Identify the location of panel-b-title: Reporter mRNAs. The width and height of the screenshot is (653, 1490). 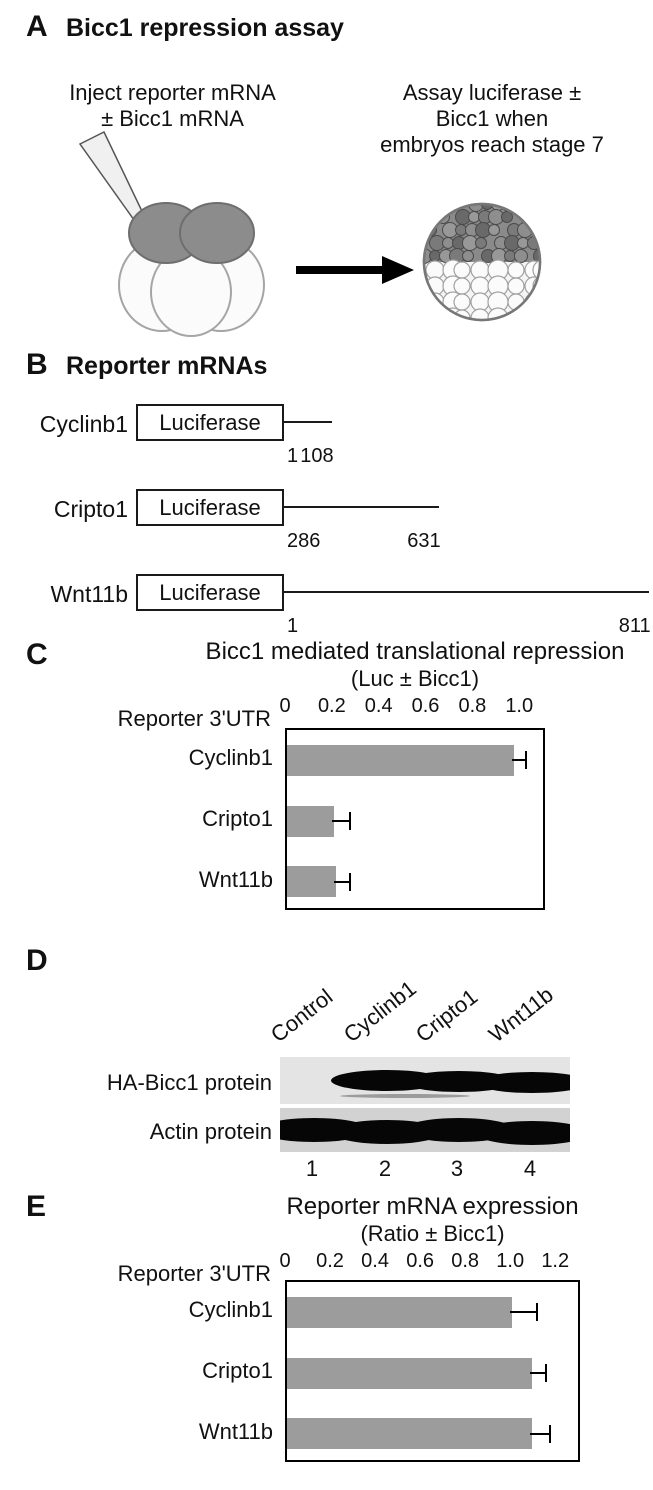
(167, 366).